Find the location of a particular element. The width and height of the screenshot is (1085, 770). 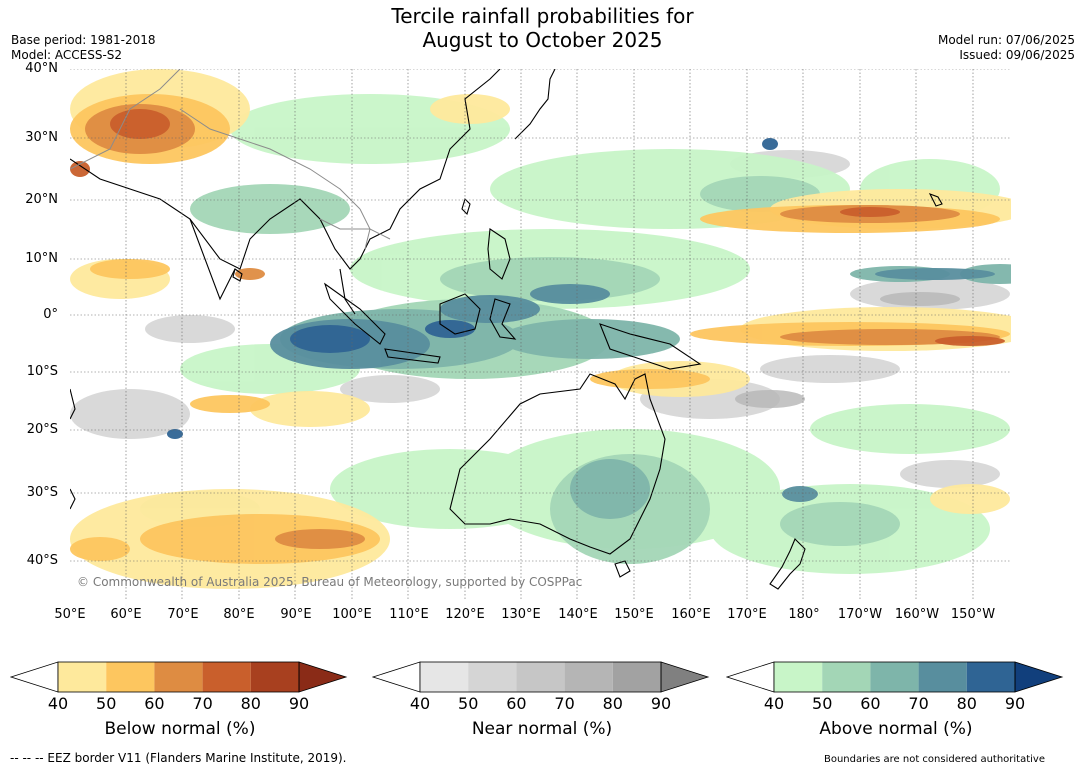

below-normal-tick-80: 80 is located at coordinates (250, 703).